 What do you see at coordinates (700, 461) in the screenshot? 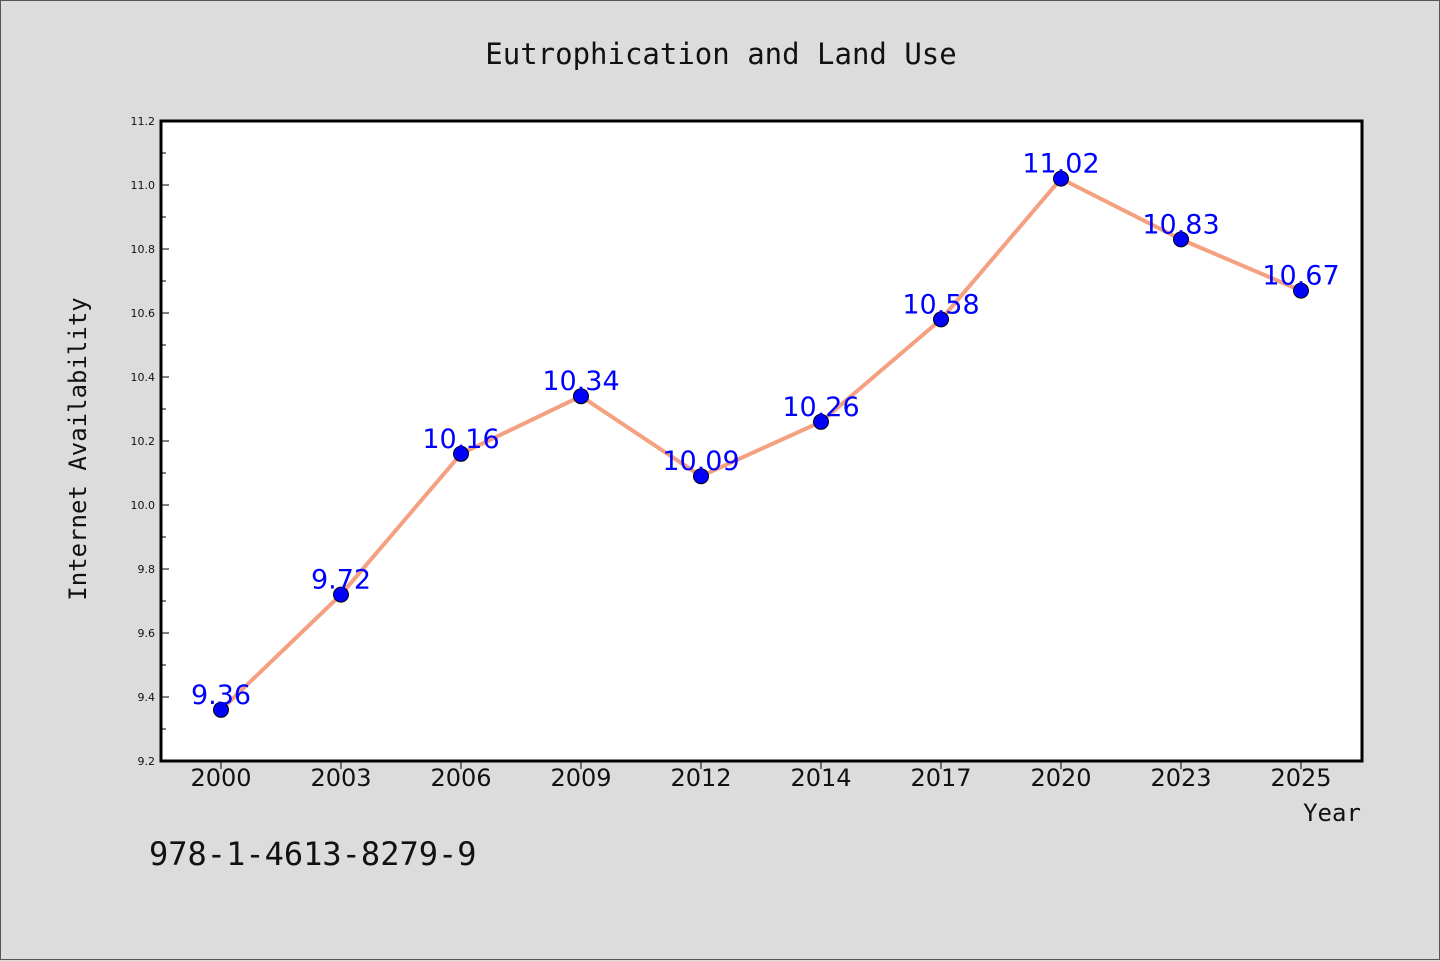
I see `data-label: 10.09` at bounding box center [700, 461].